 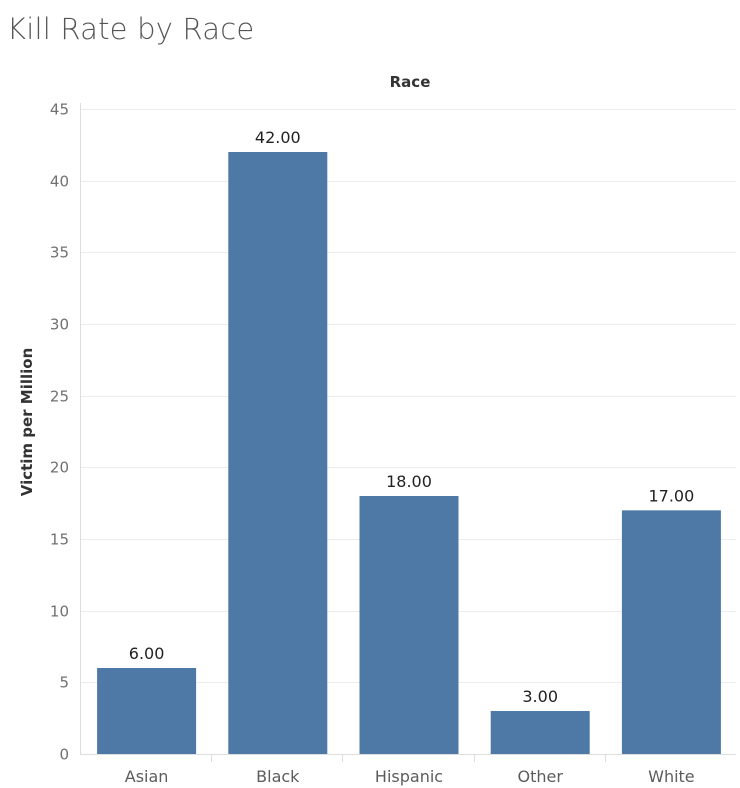 What do you see at coordinates (59, 432) in the screenshot?
I see `y-axis-ticks: 0 5 10 15 20 25 30 35 40 45` at bounding box center [59, 432].